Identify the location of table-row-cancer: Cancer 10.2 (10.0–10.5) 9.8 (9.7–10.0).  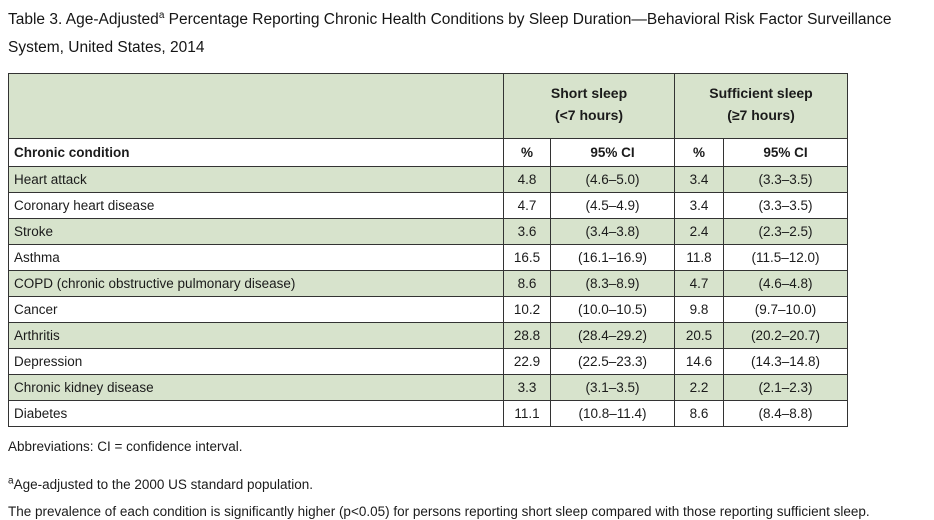
(428, 309).